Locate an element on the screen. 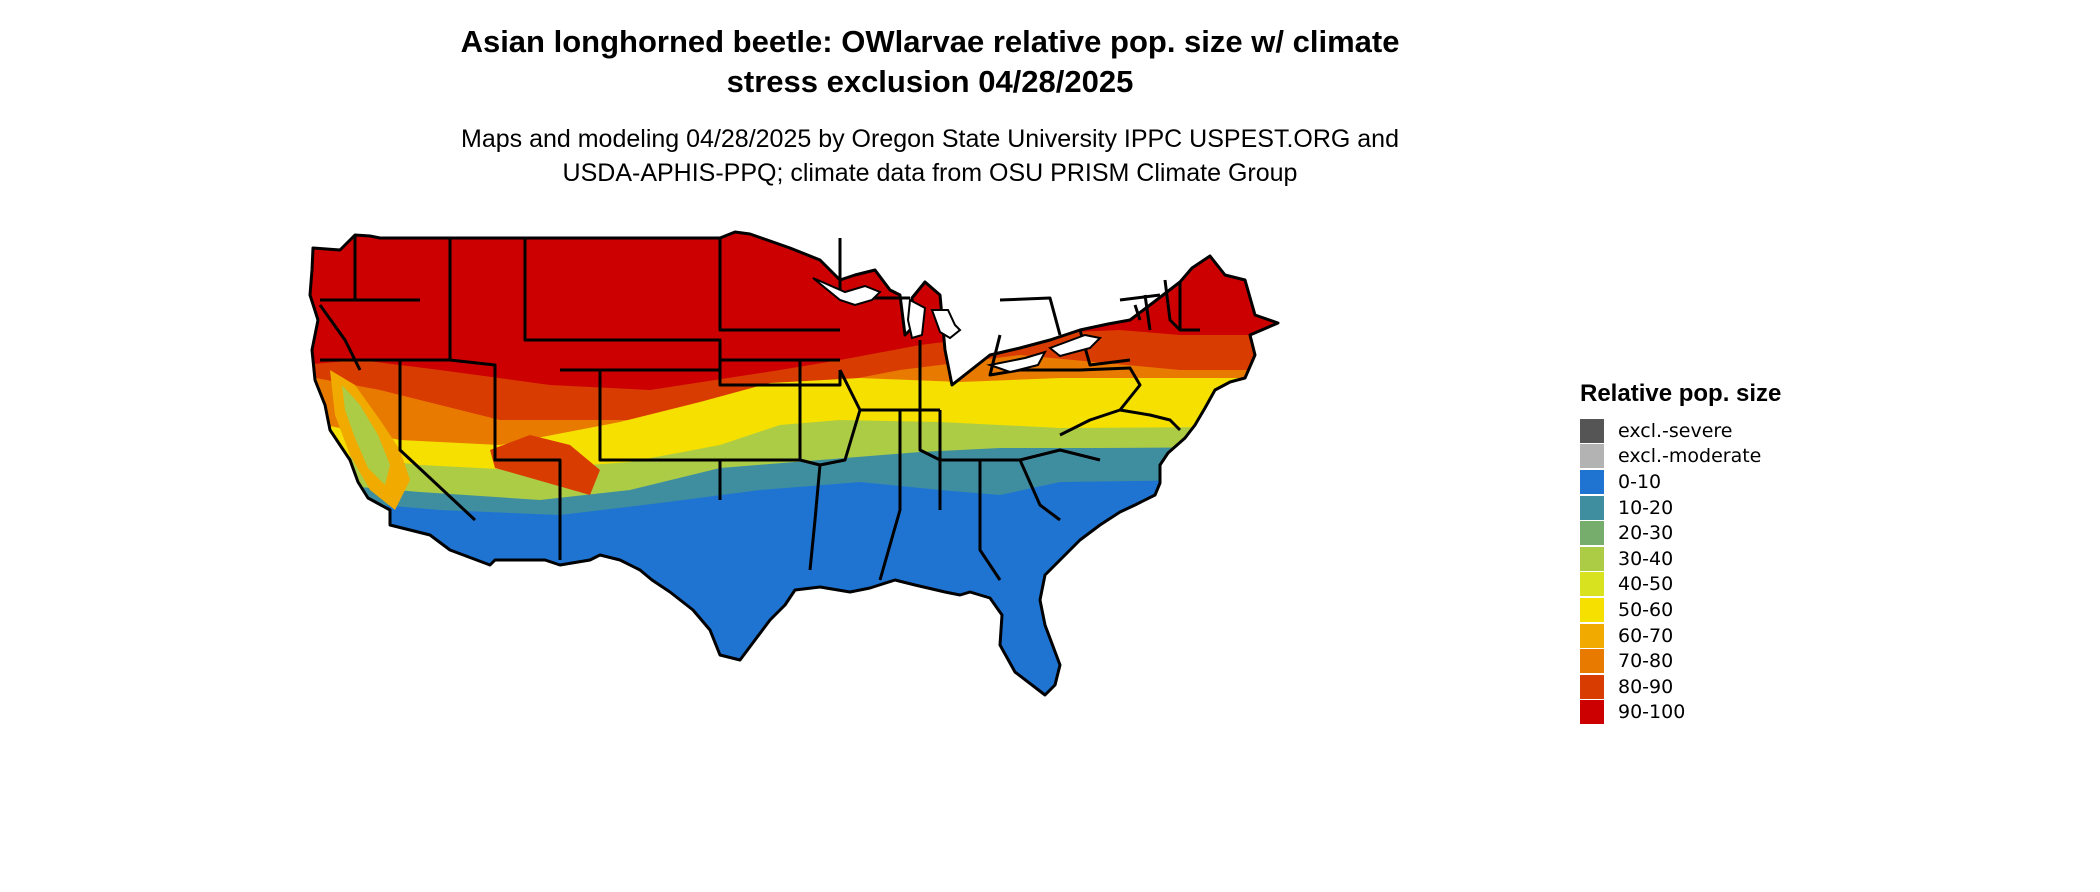  legend-item: excl.-severe is located at coordinates (1680, 431).